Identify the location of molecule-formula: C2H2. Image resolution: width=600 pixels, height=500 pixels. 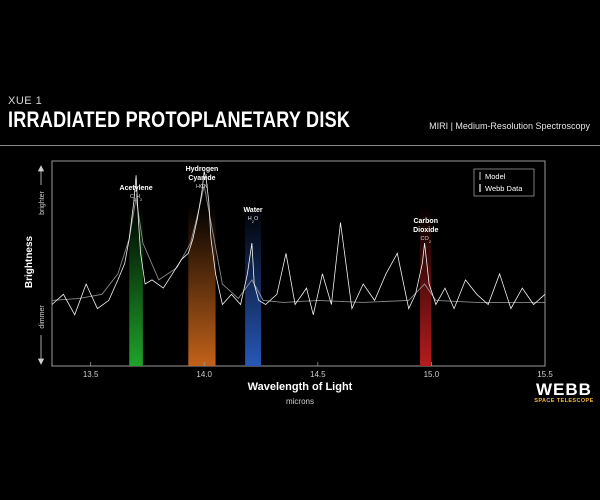
(136, 198).